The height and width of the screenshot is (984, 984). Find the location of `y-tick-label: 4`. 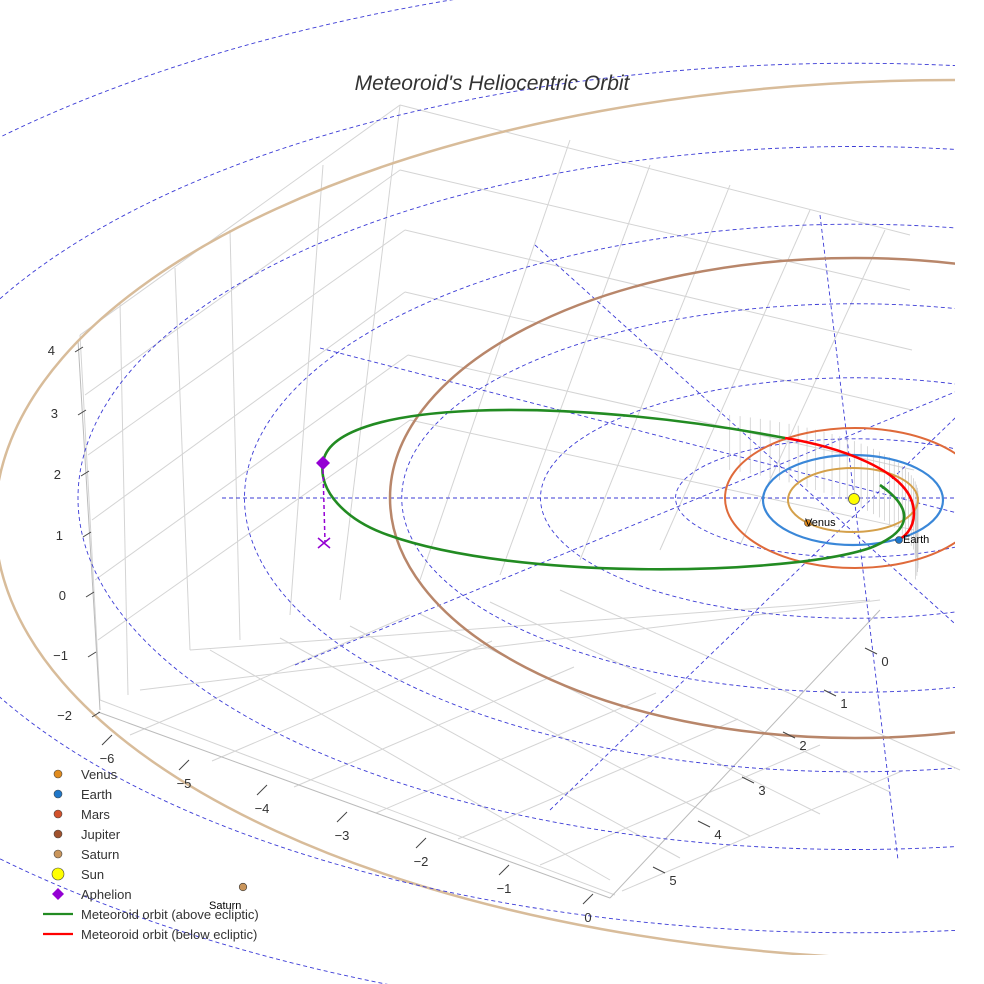

y-tick-label: 4 is located at coordinates (717, 834).